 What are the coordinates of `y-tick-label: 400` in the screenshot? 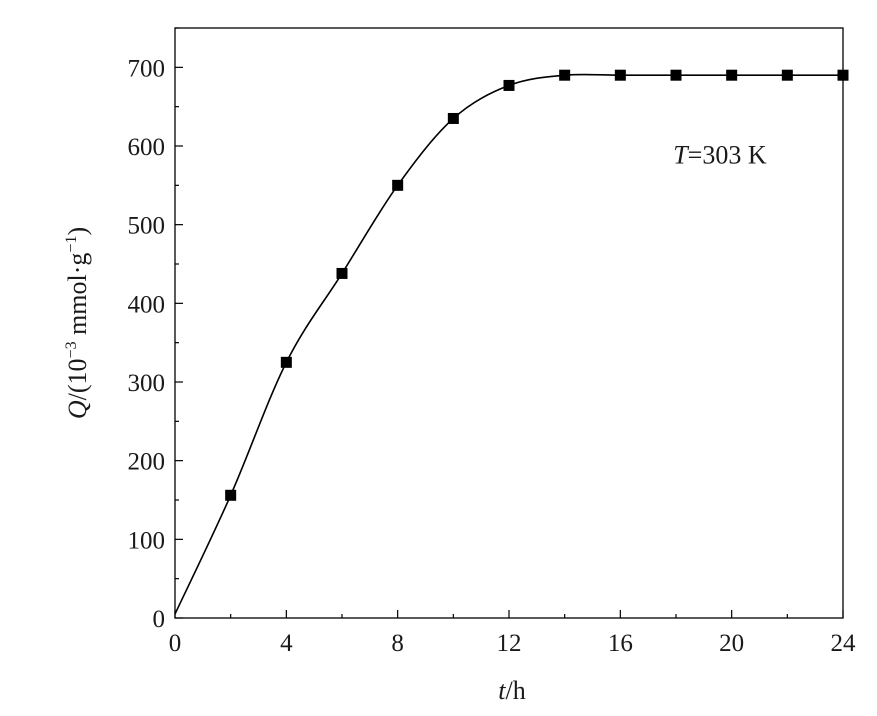 It's located at (147, 304).